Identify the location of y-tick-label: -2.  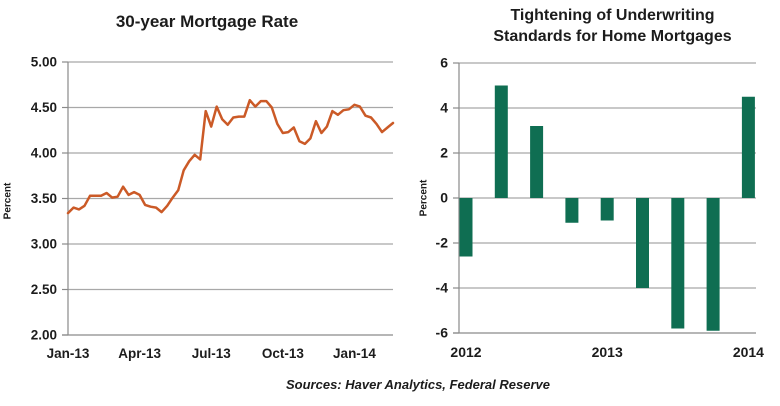
(442, 243).